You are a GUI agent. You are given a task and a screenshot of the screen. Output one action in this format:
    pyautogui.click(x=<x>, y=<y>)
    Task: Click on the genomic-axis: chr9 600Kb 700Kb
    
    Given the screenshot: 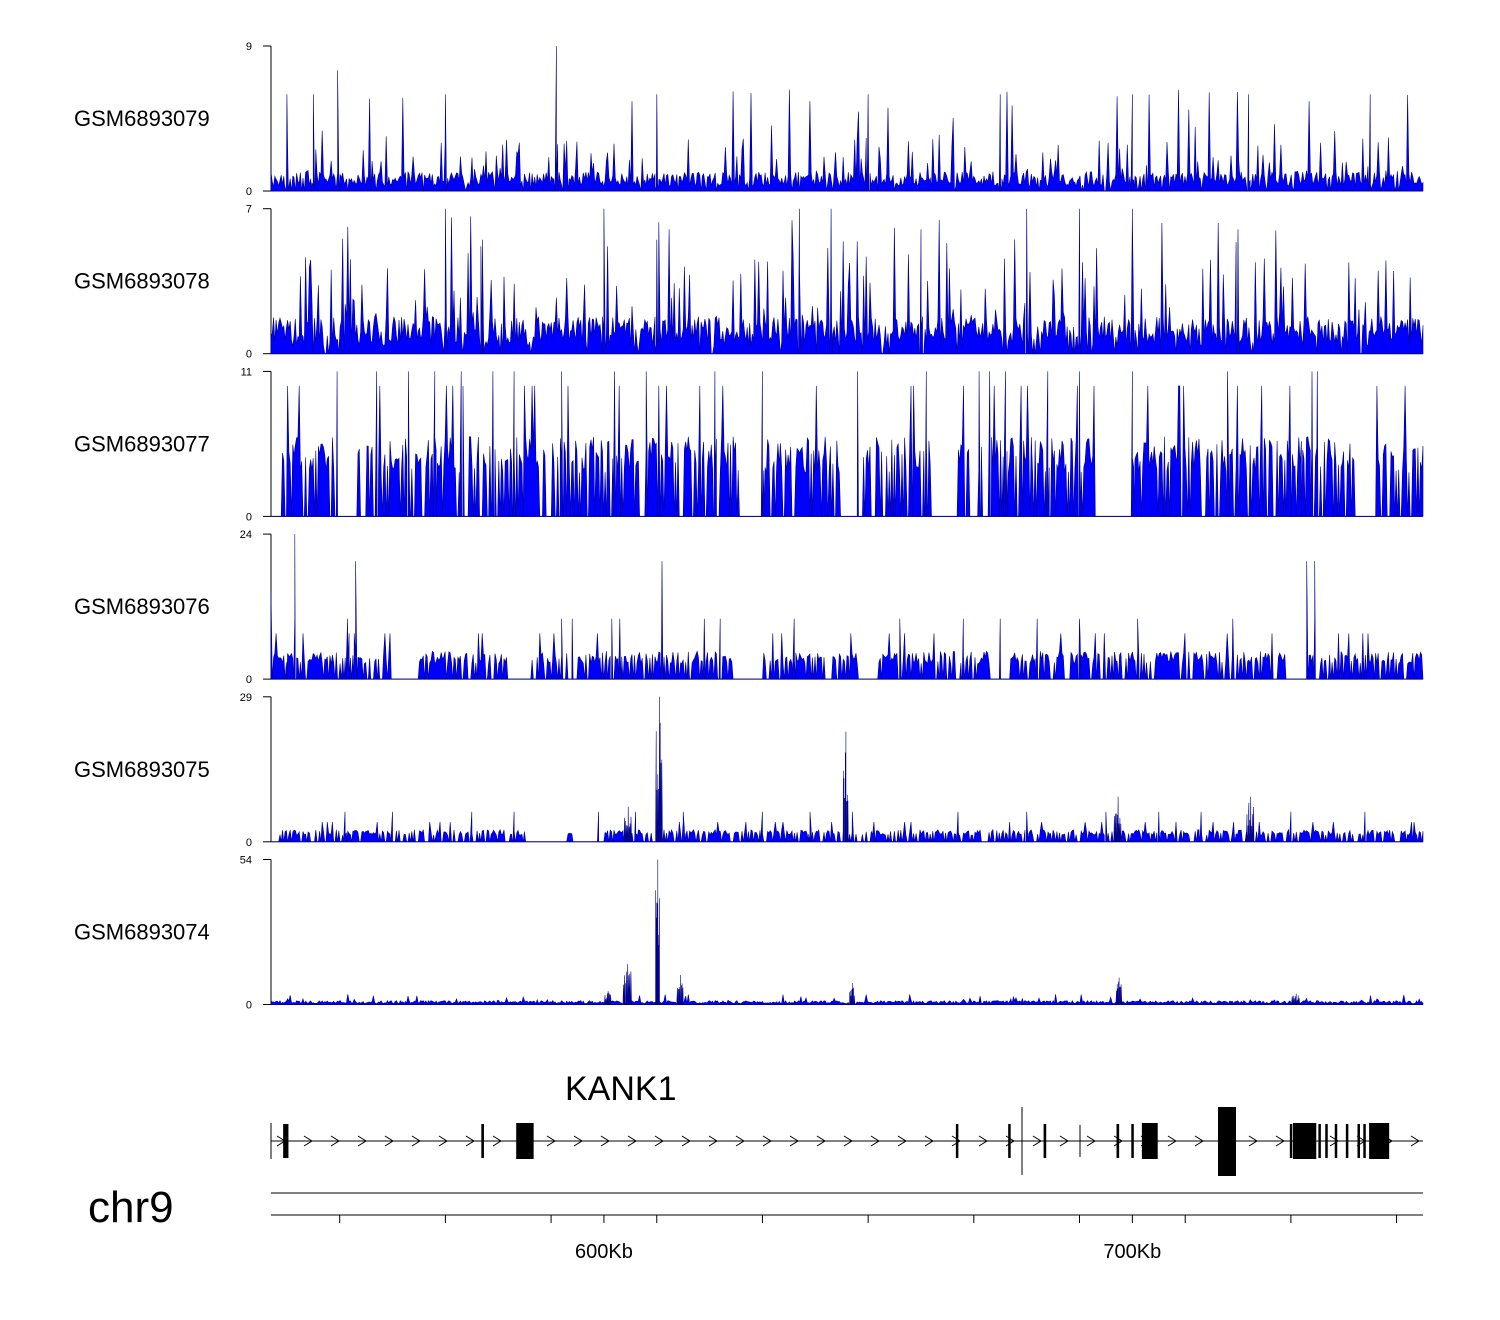 What is the action you would take?
    pyautogui.click(x=755, y=1223)
    